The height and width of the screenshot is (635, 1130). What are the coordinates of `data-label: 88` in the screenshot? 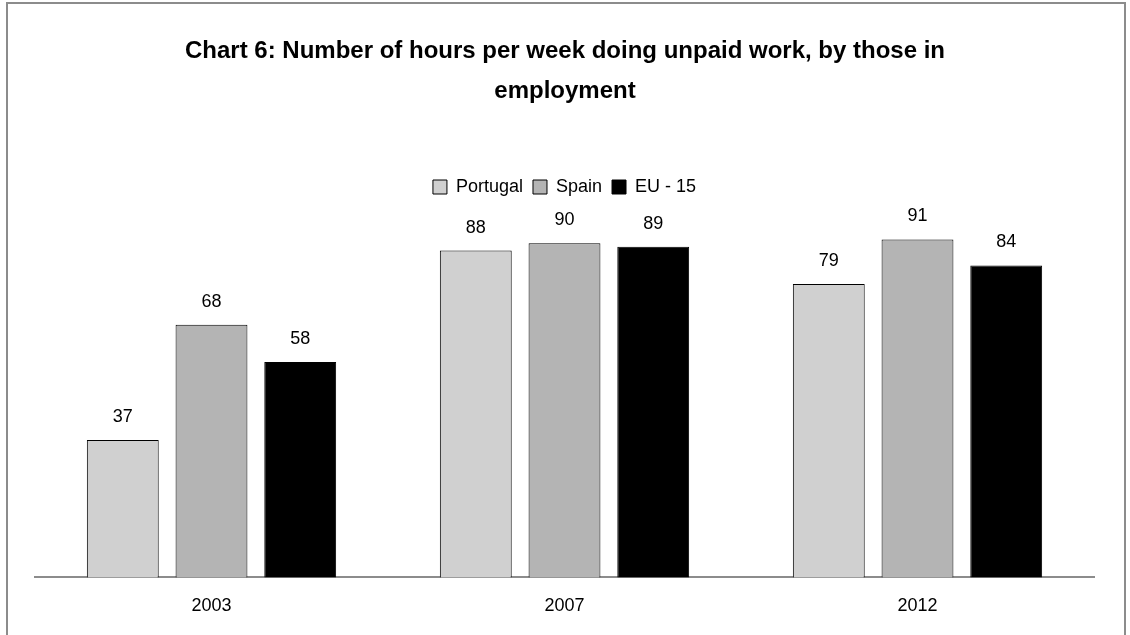 It's located at (475, 226).